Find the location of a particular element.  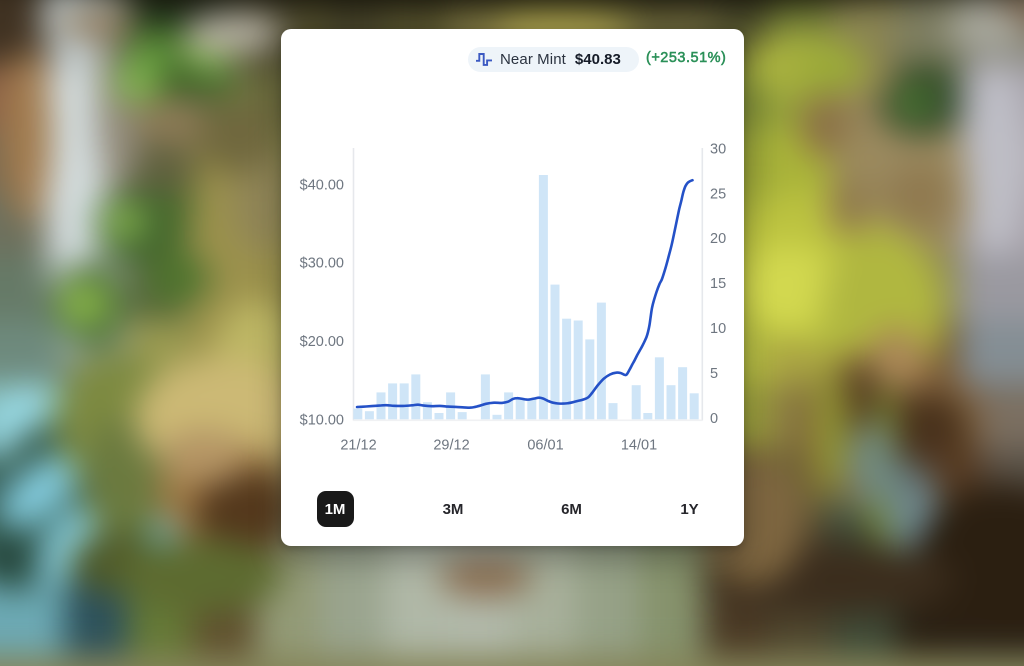

svg-text: 06/01 is located at coordinates (545, 446).